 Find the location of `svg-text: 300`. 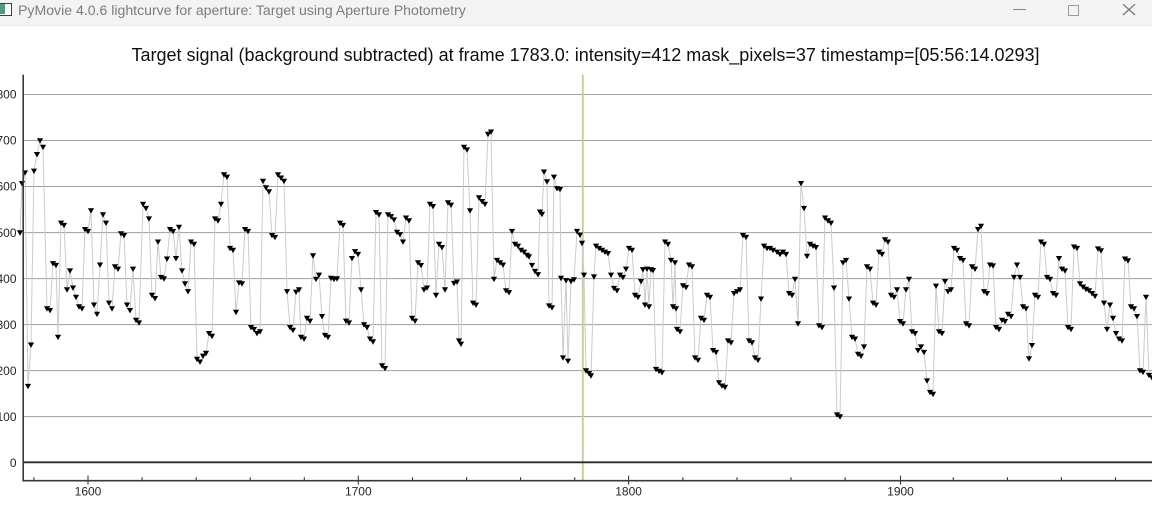

svg-text: 300 is located at coordinates (8, 325).